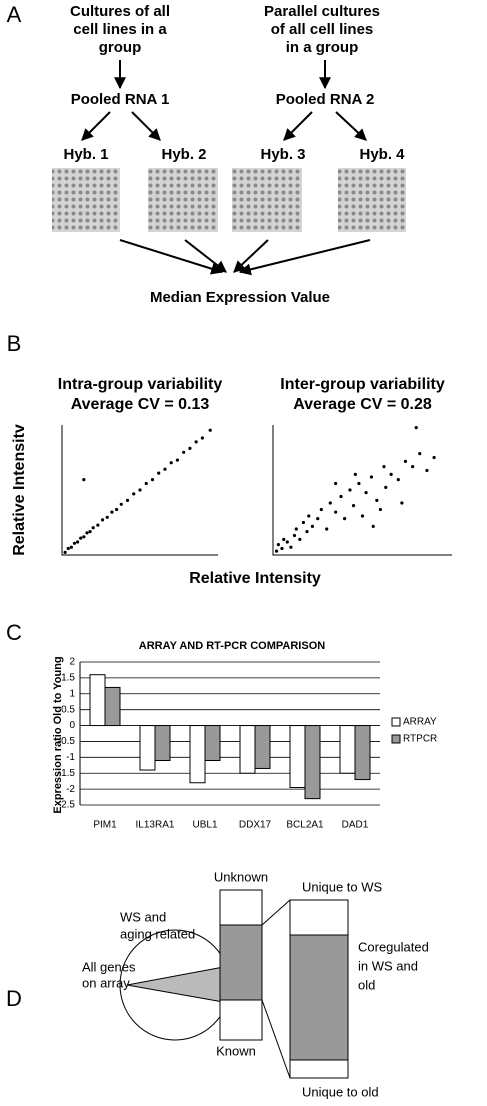  What do you see at coordinates (68, 709) in the screenshot?
I see `y-tick-label: 0.5` at bounding box center [68, 709].